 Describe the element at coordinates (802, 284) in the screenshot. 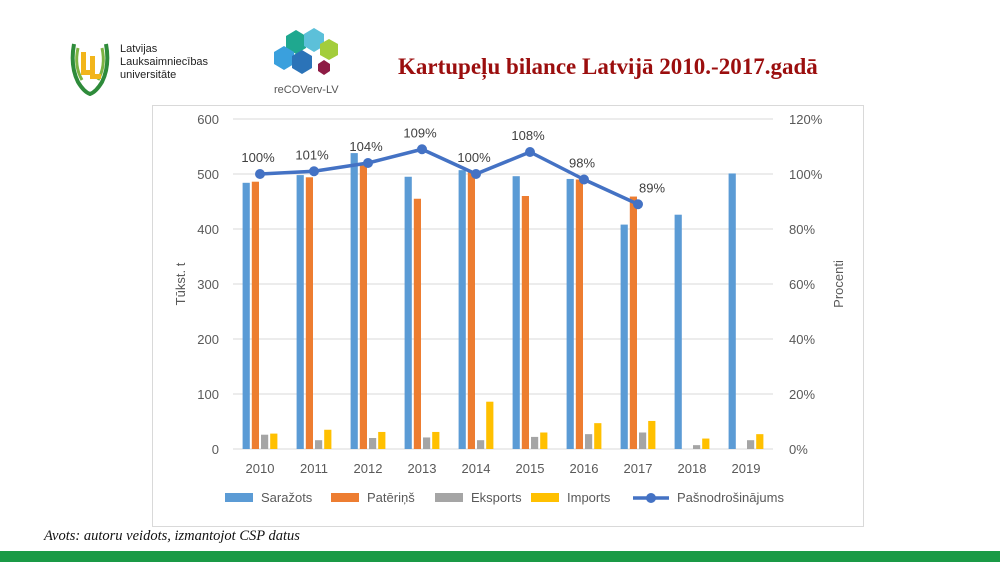

I see `y-right-tick-label: 60%` at that location.